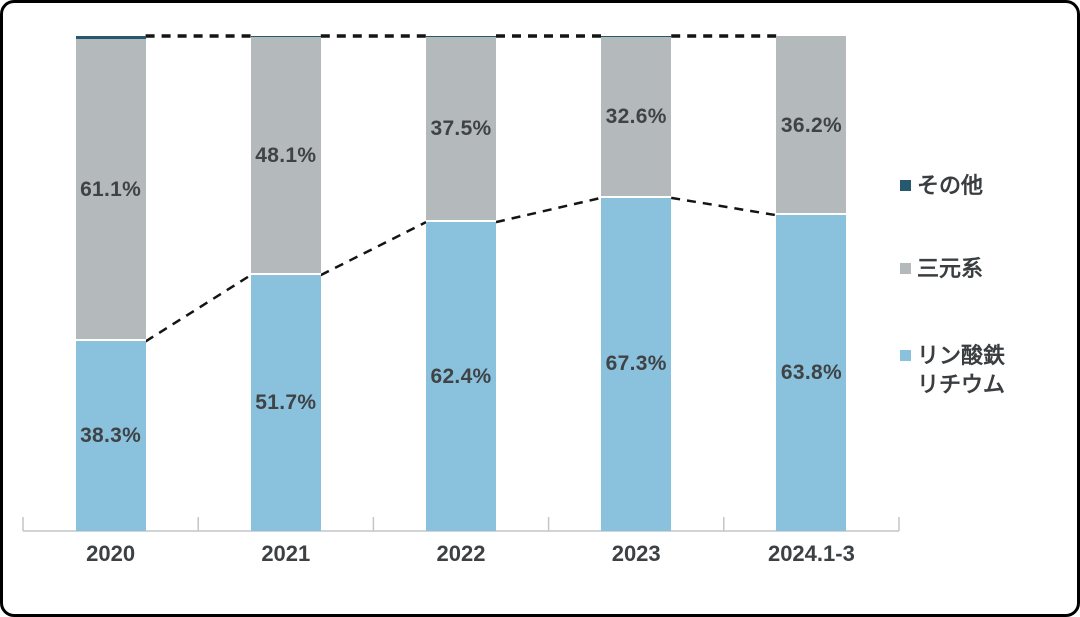 The height and width of the screenshot is (617, 1080). I want to click on bar-segment-リン酸鉄リチウム-2021, so click(285, 403).